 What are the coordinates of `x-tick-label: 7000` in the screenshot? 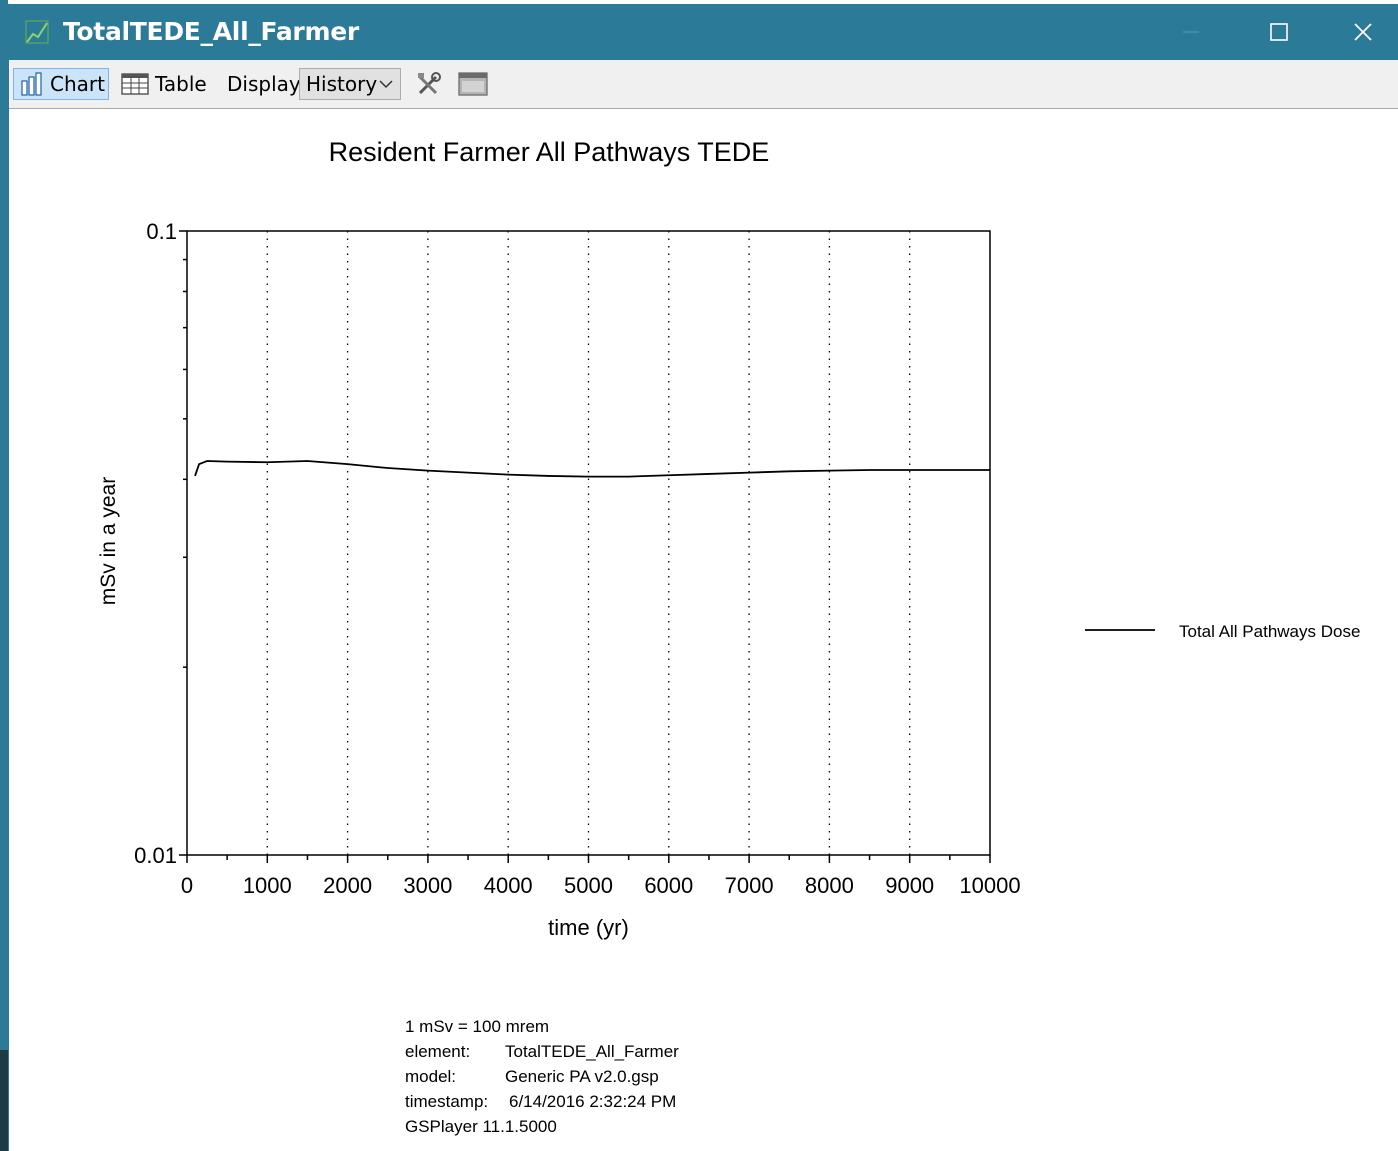 It's located at (749, 885).